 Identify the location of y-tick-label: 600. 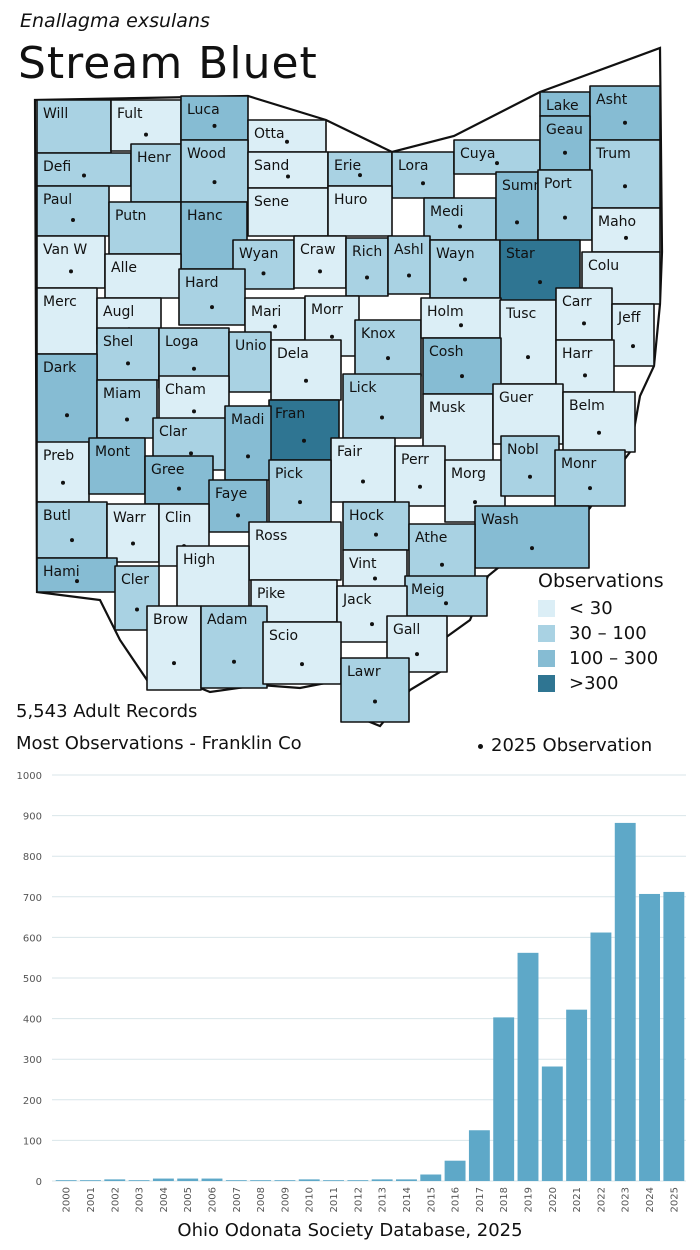
(32, 938).